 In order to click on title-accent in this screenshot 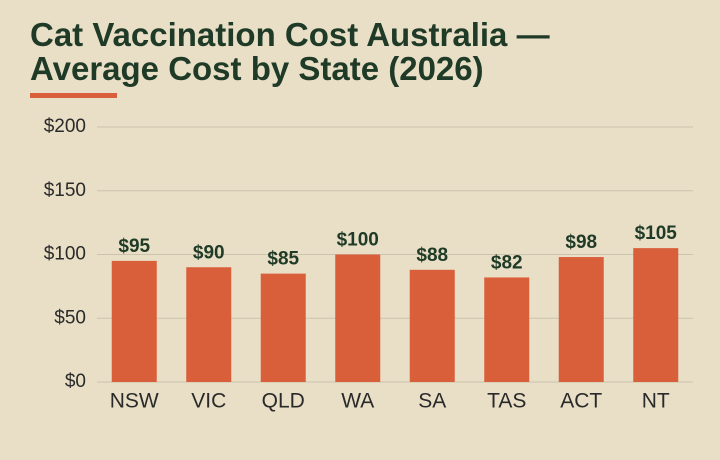, I will do `click(73, 95)`.